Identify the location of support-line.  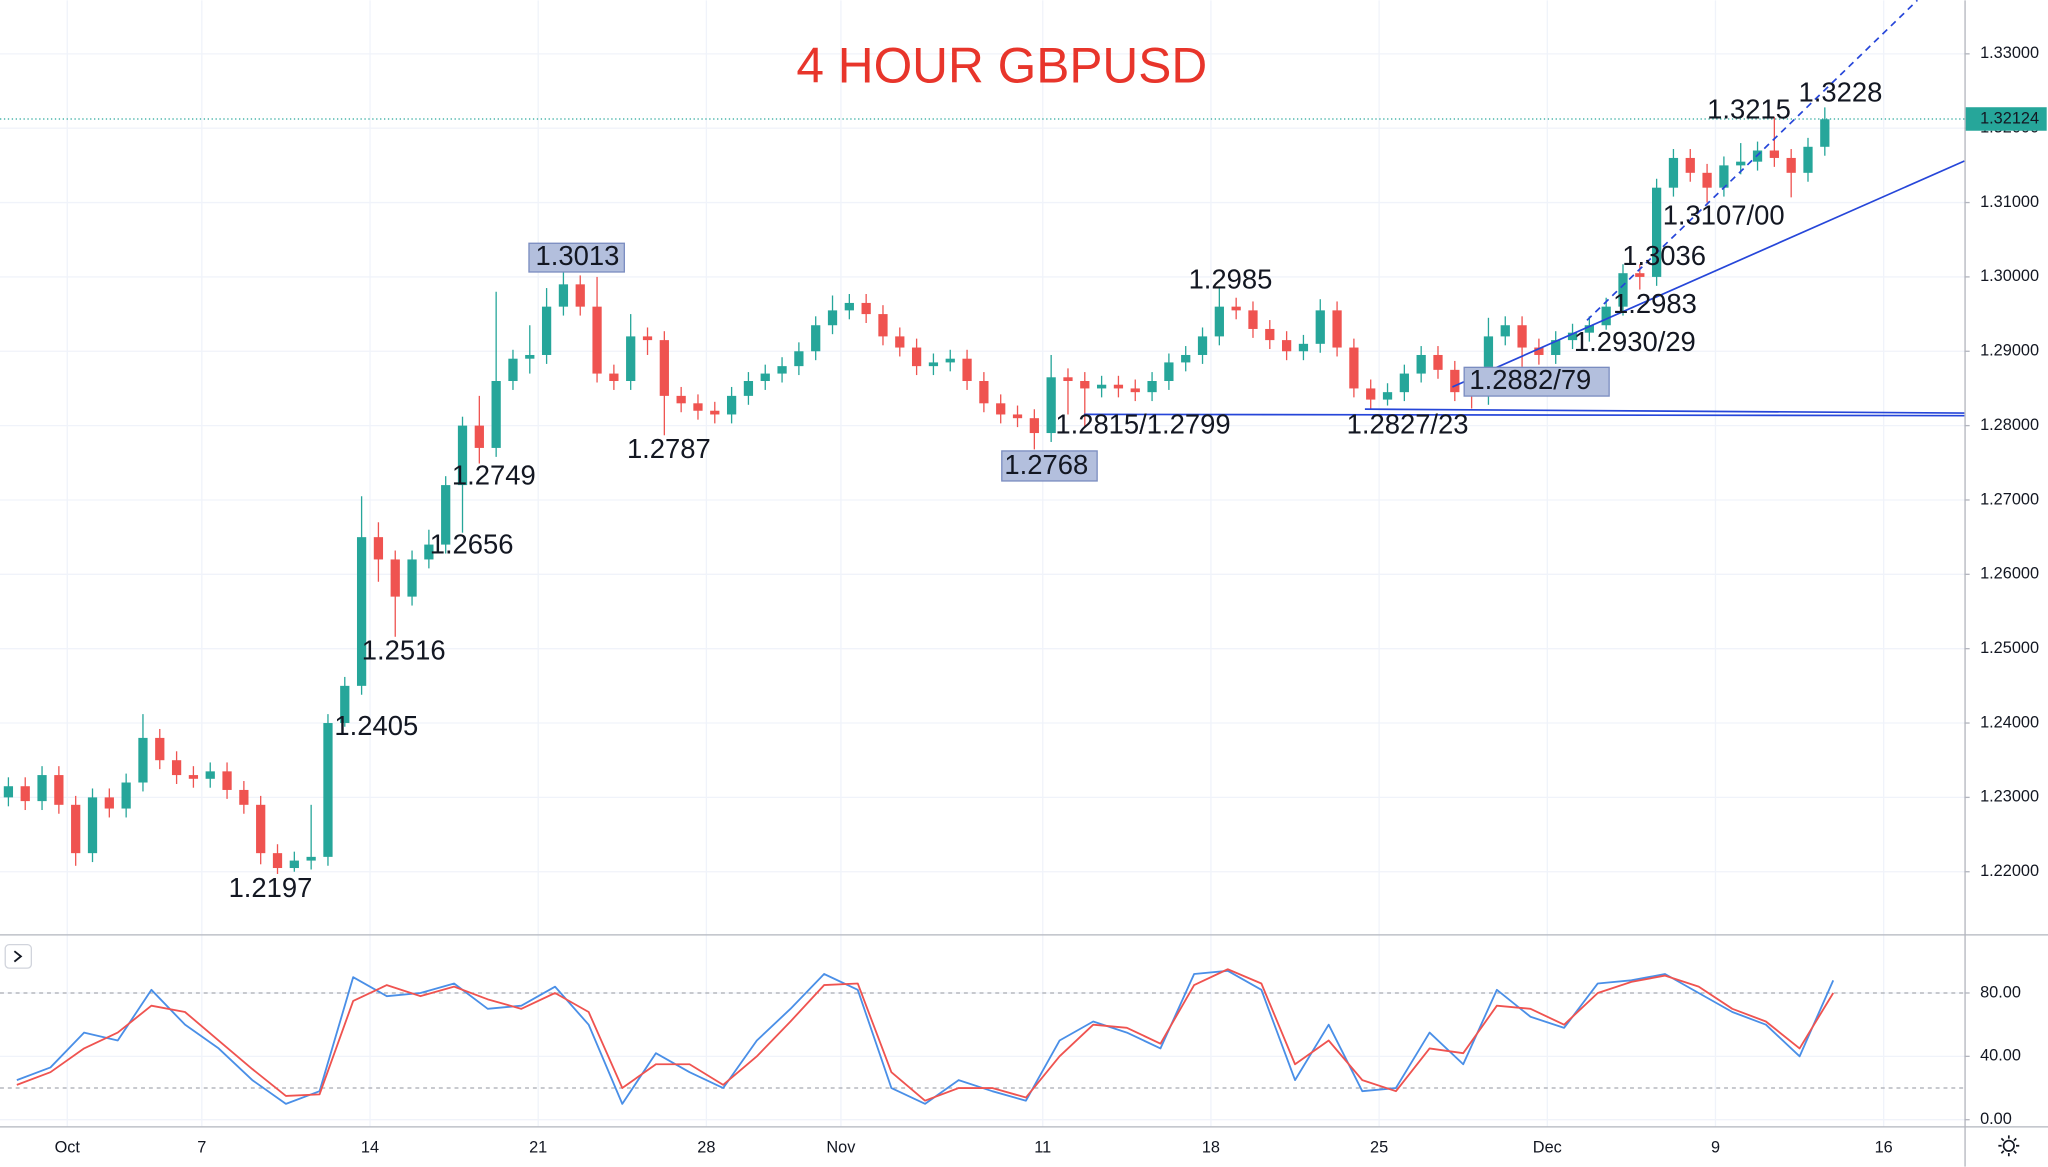
(1664, 411).